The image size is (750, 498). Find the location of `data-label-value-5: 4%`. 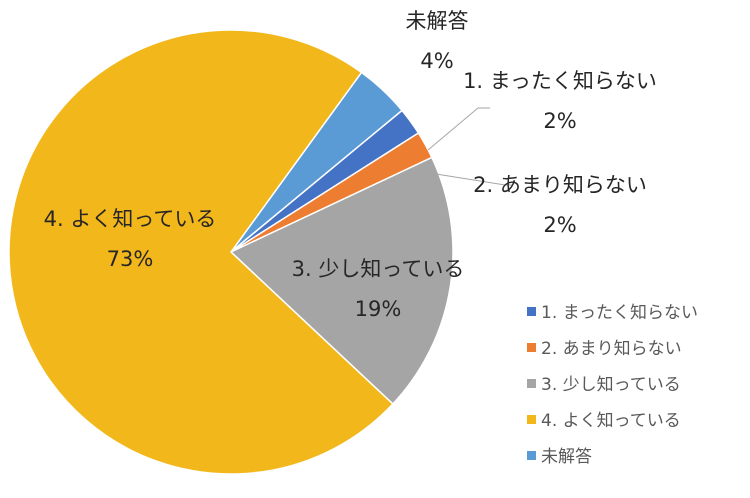

data-label-value-5: 4% is located at coordinates (436, 61).